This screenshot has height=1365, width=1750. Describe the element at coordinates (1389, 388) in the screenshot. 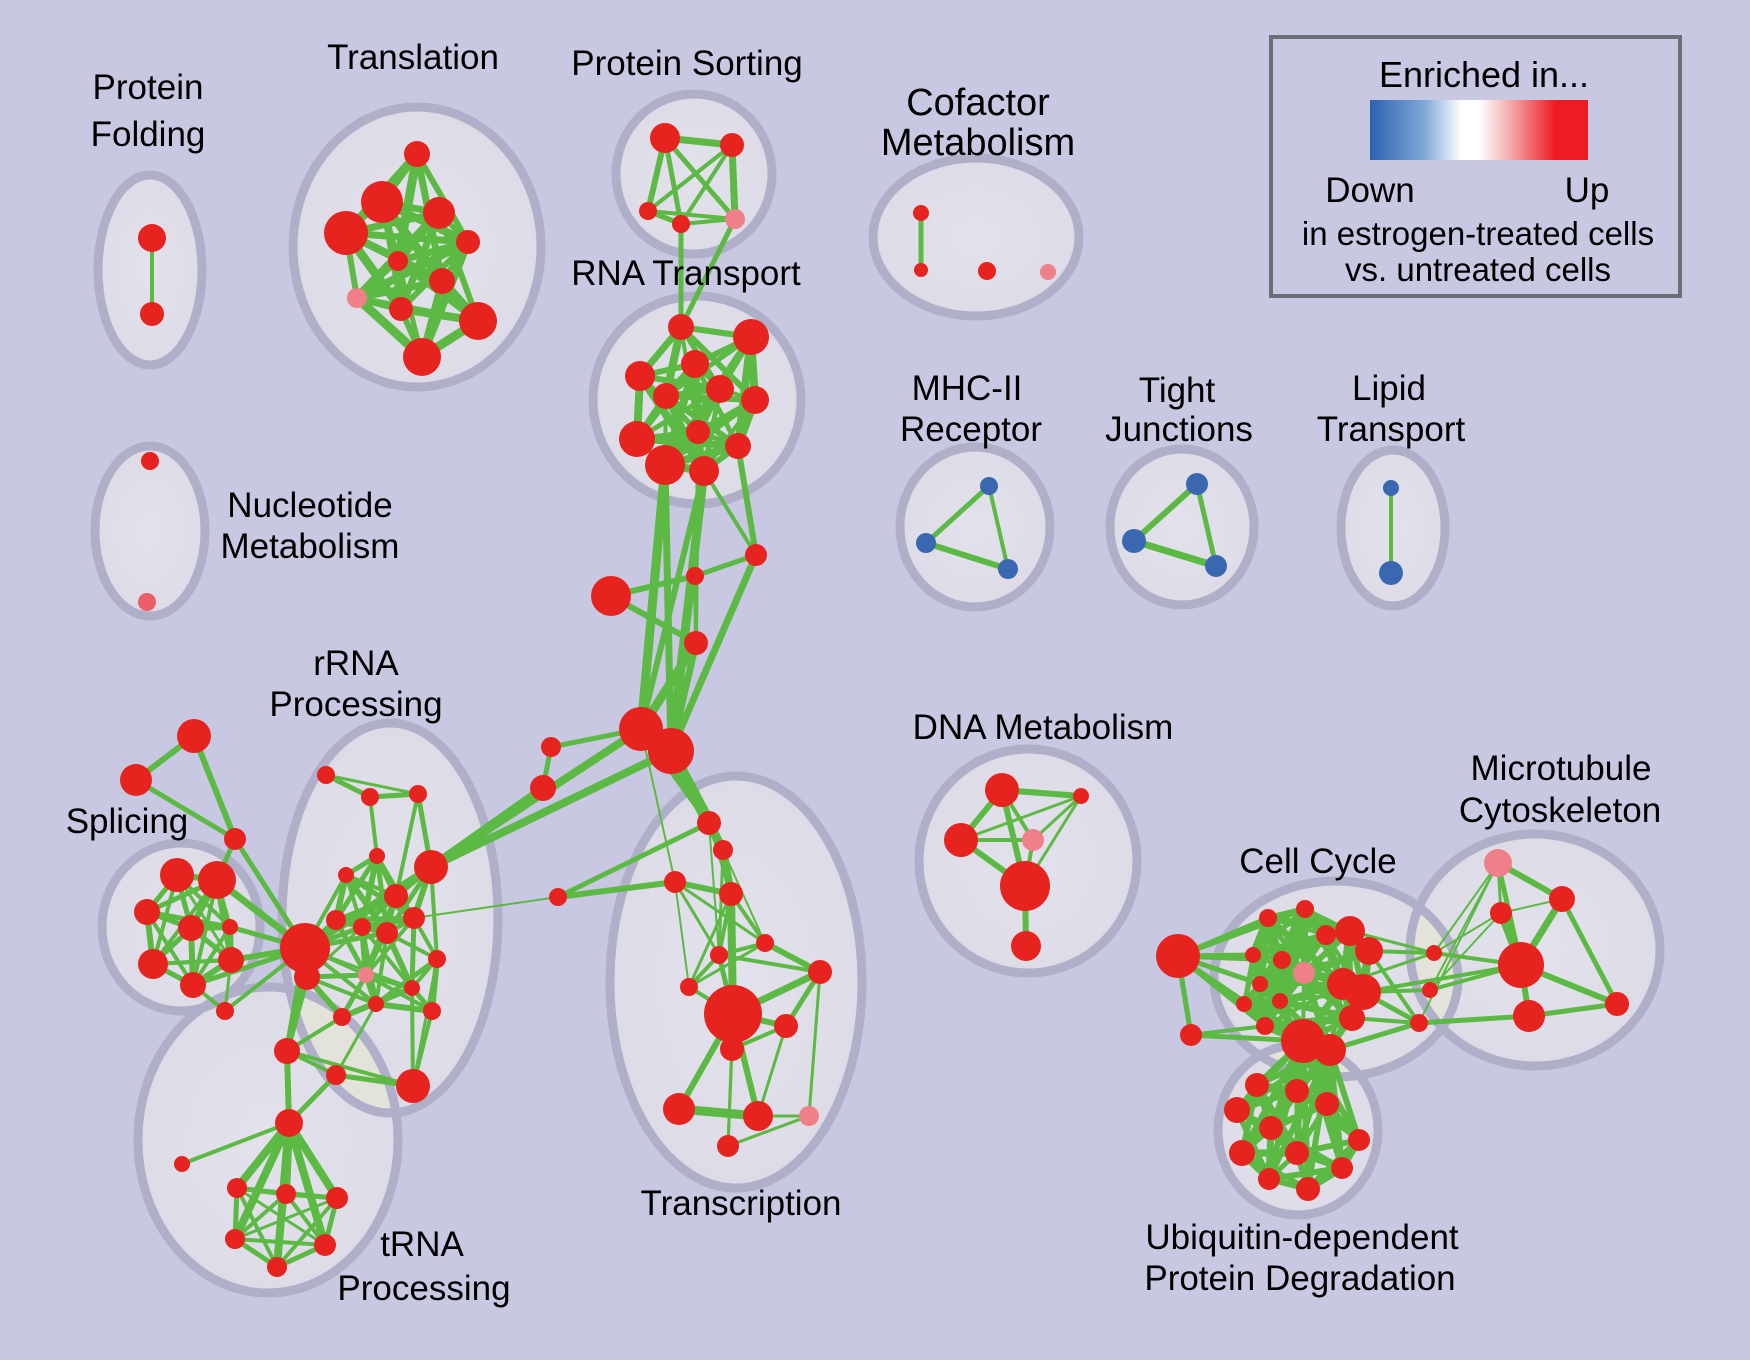

I see `svg-text: Lipid` at that location.